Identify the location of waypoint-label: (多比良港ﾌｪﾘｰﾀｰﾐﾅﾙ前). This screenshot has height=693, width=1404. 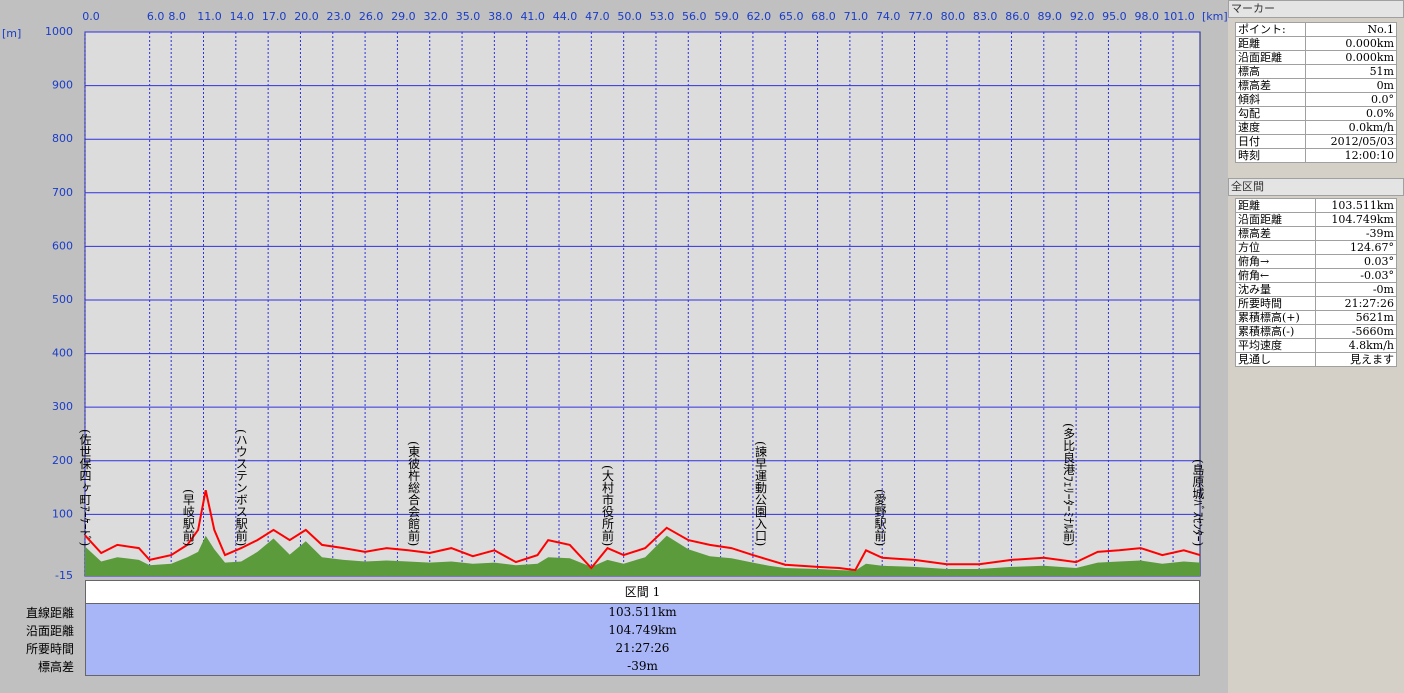
(1068, 484).